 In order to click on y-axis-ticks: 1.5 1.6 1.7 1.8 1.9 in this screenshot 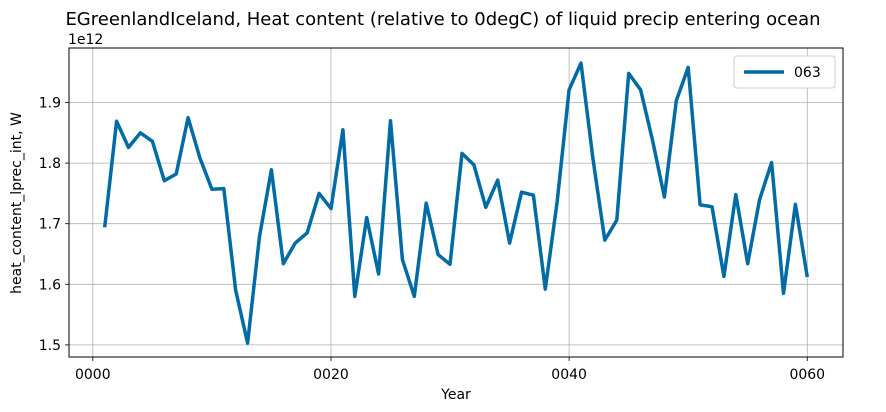, I will do `click(54, 225)`.